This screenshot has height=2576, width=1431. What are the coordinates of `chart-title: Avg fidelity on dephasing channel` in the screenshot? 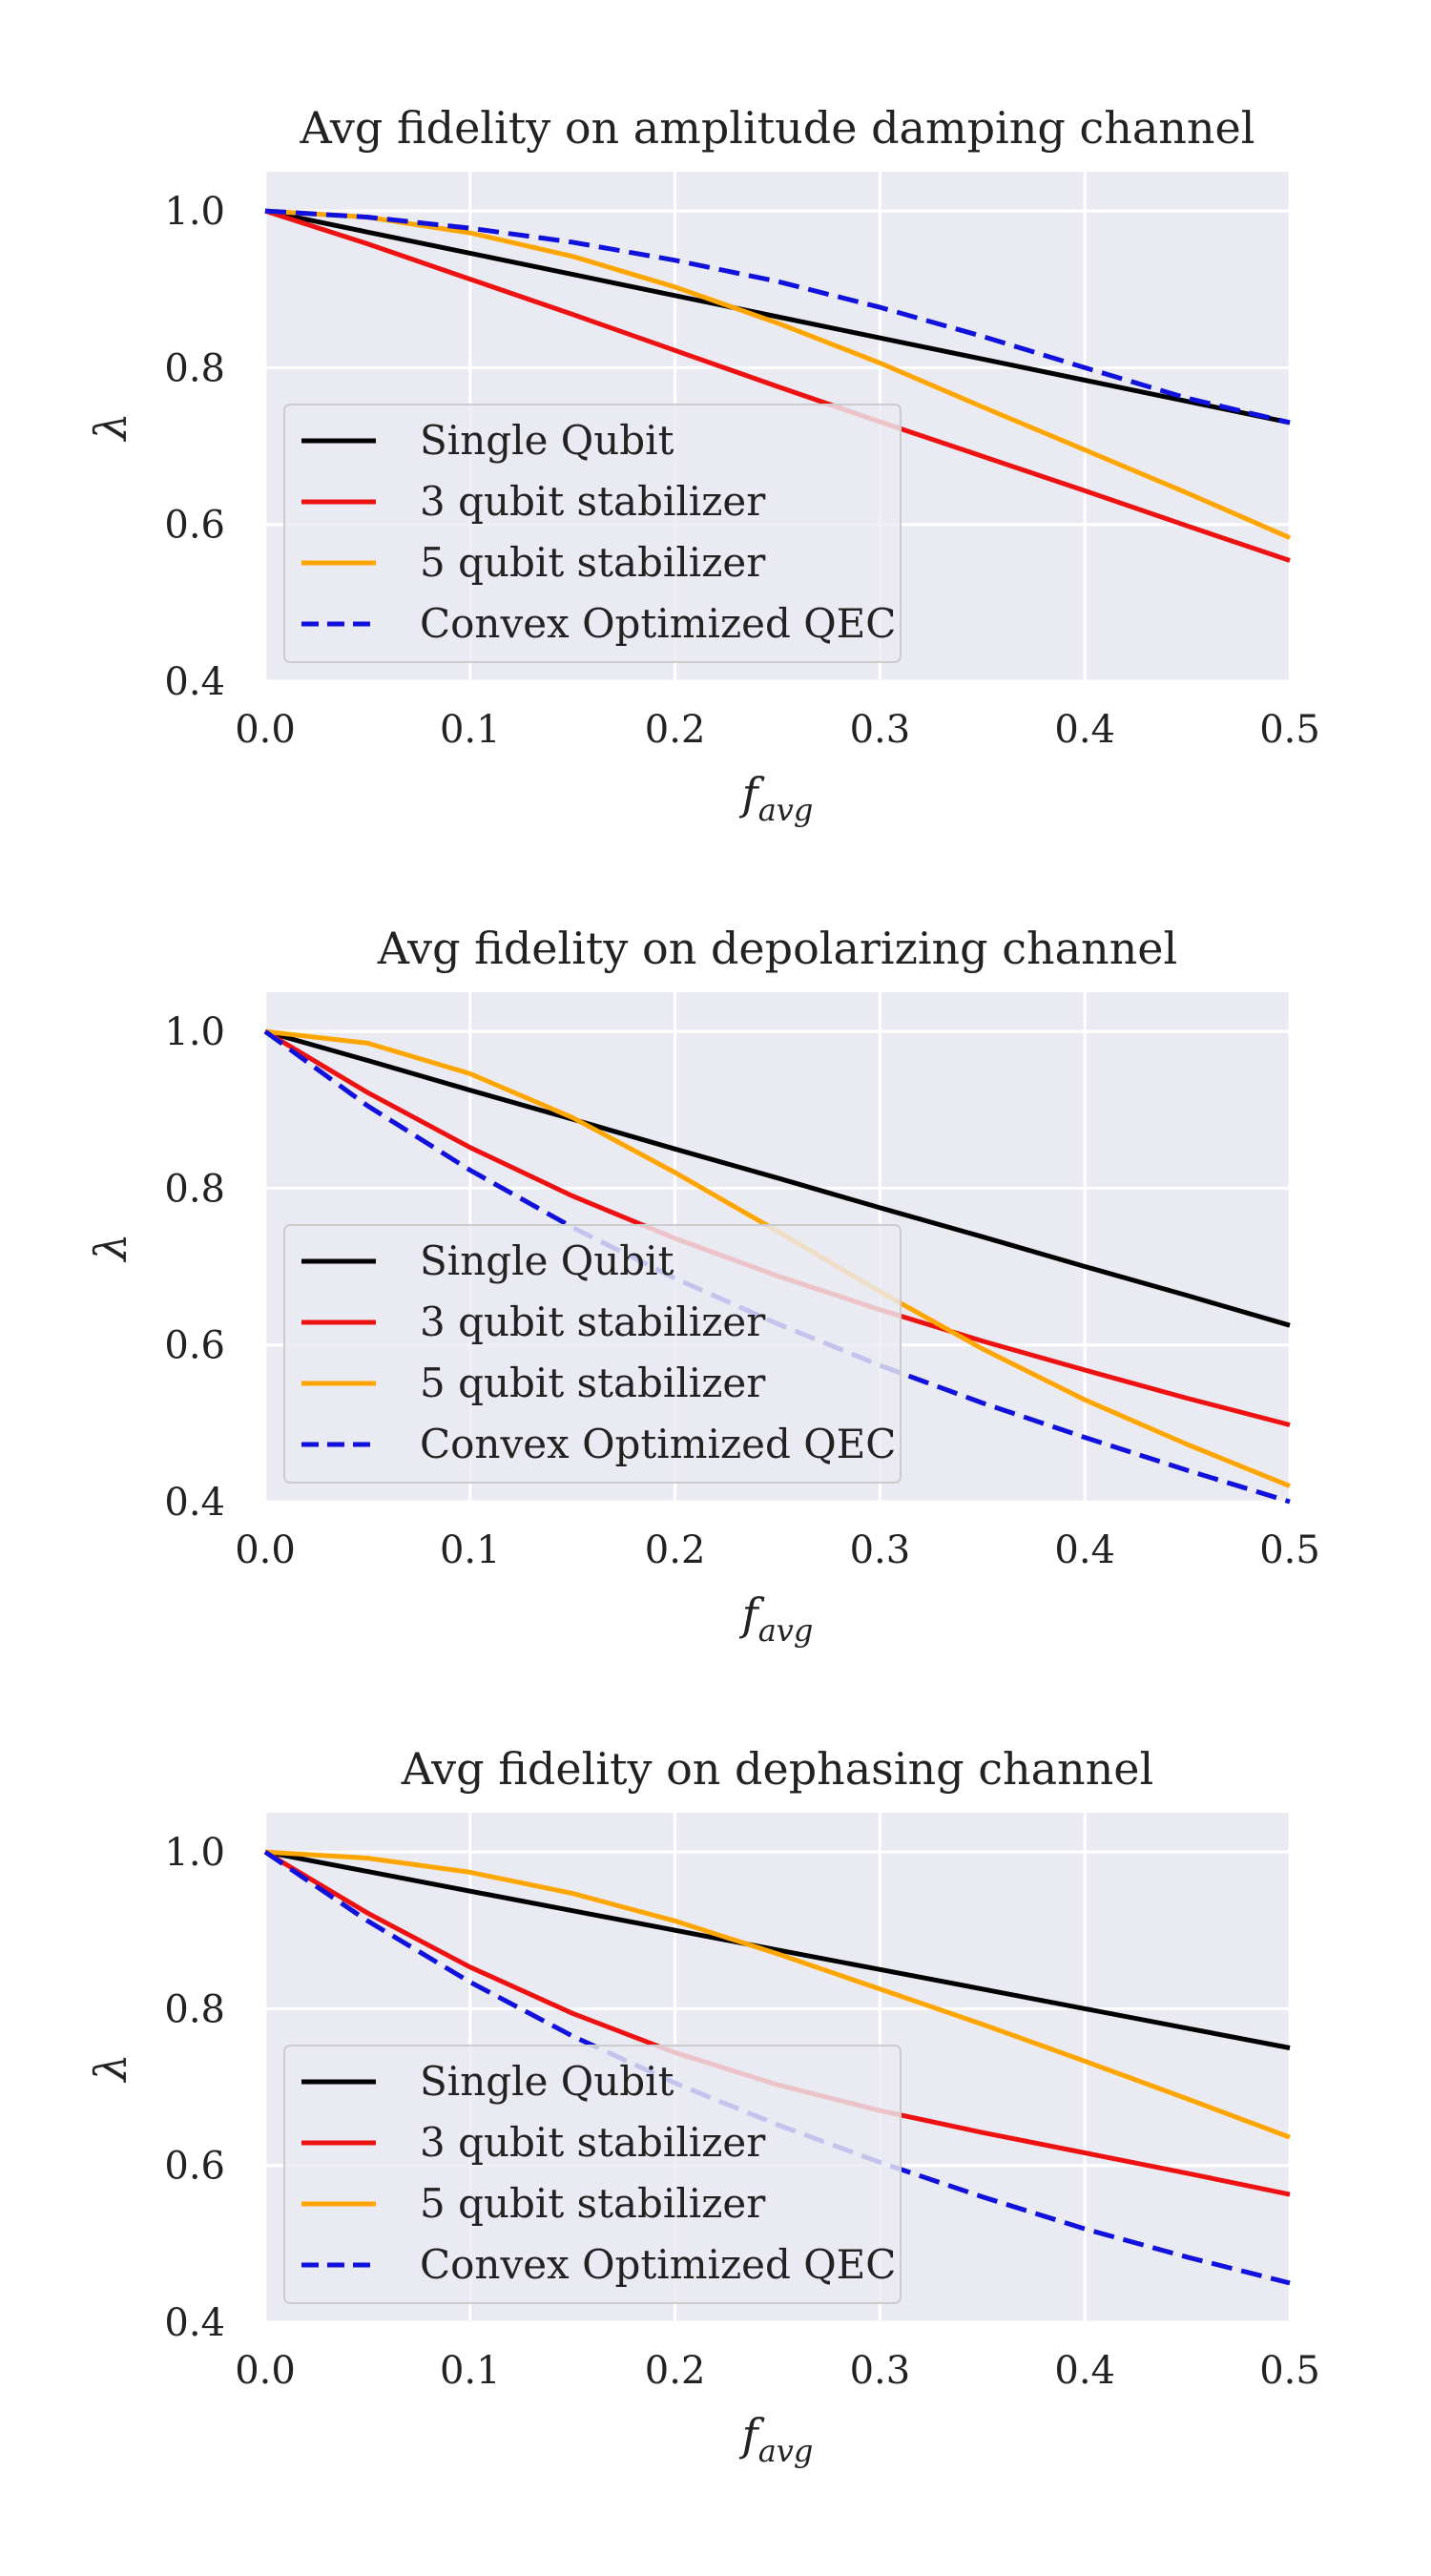 It's located at (777, 1769).